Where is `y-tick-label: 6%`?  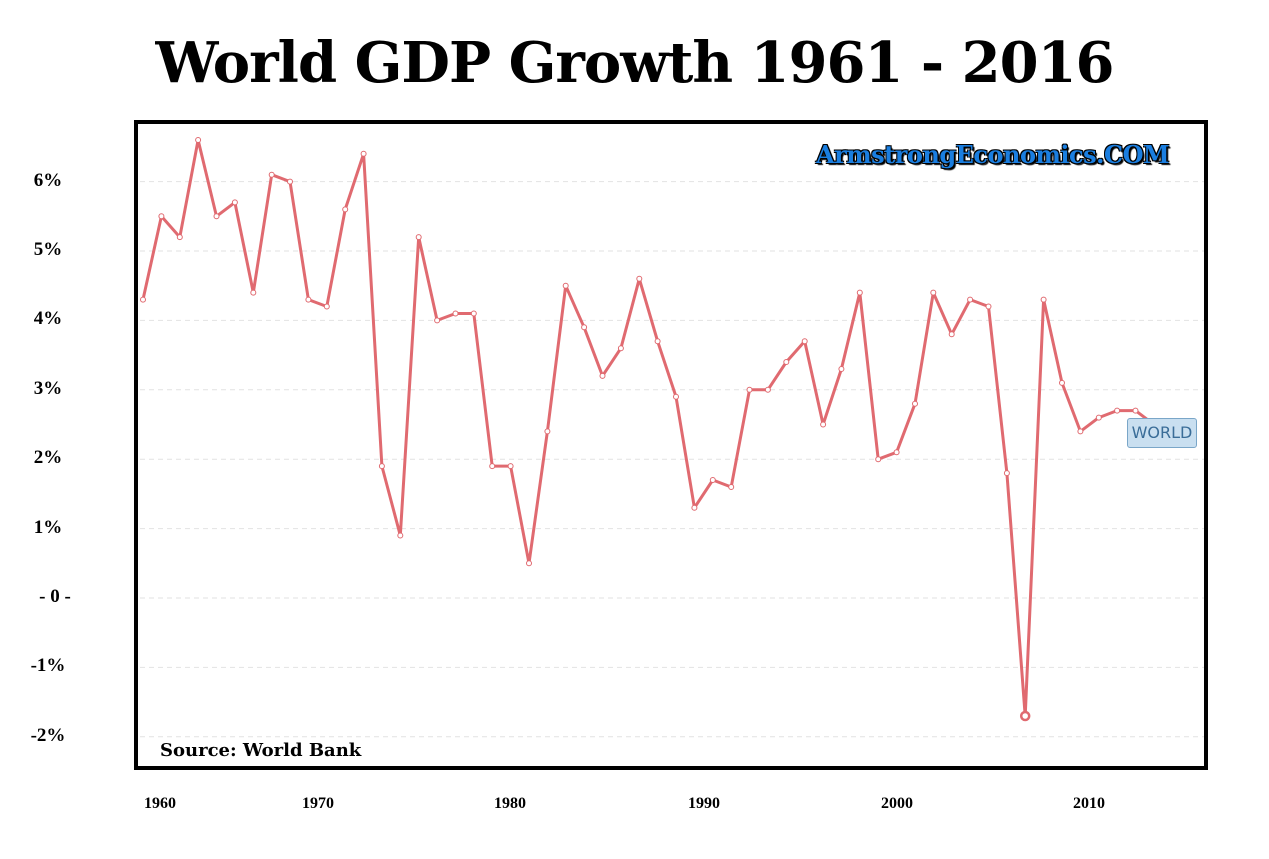 y-tick-label: 6% is located at coordinates (48, 180).